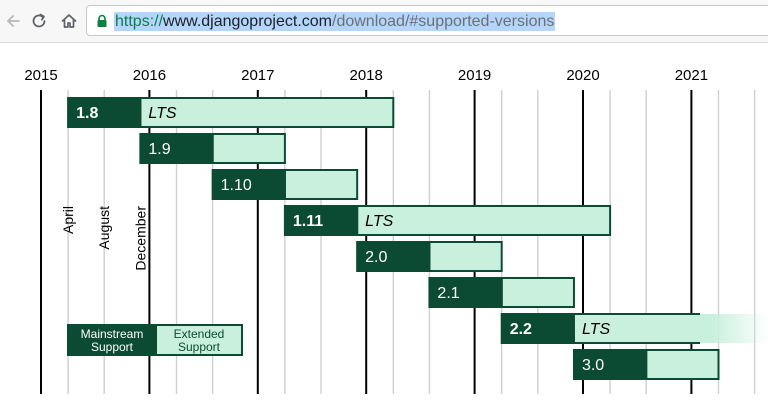  I want to click on url-host: www.djangoproject.com, so click(247, 21).